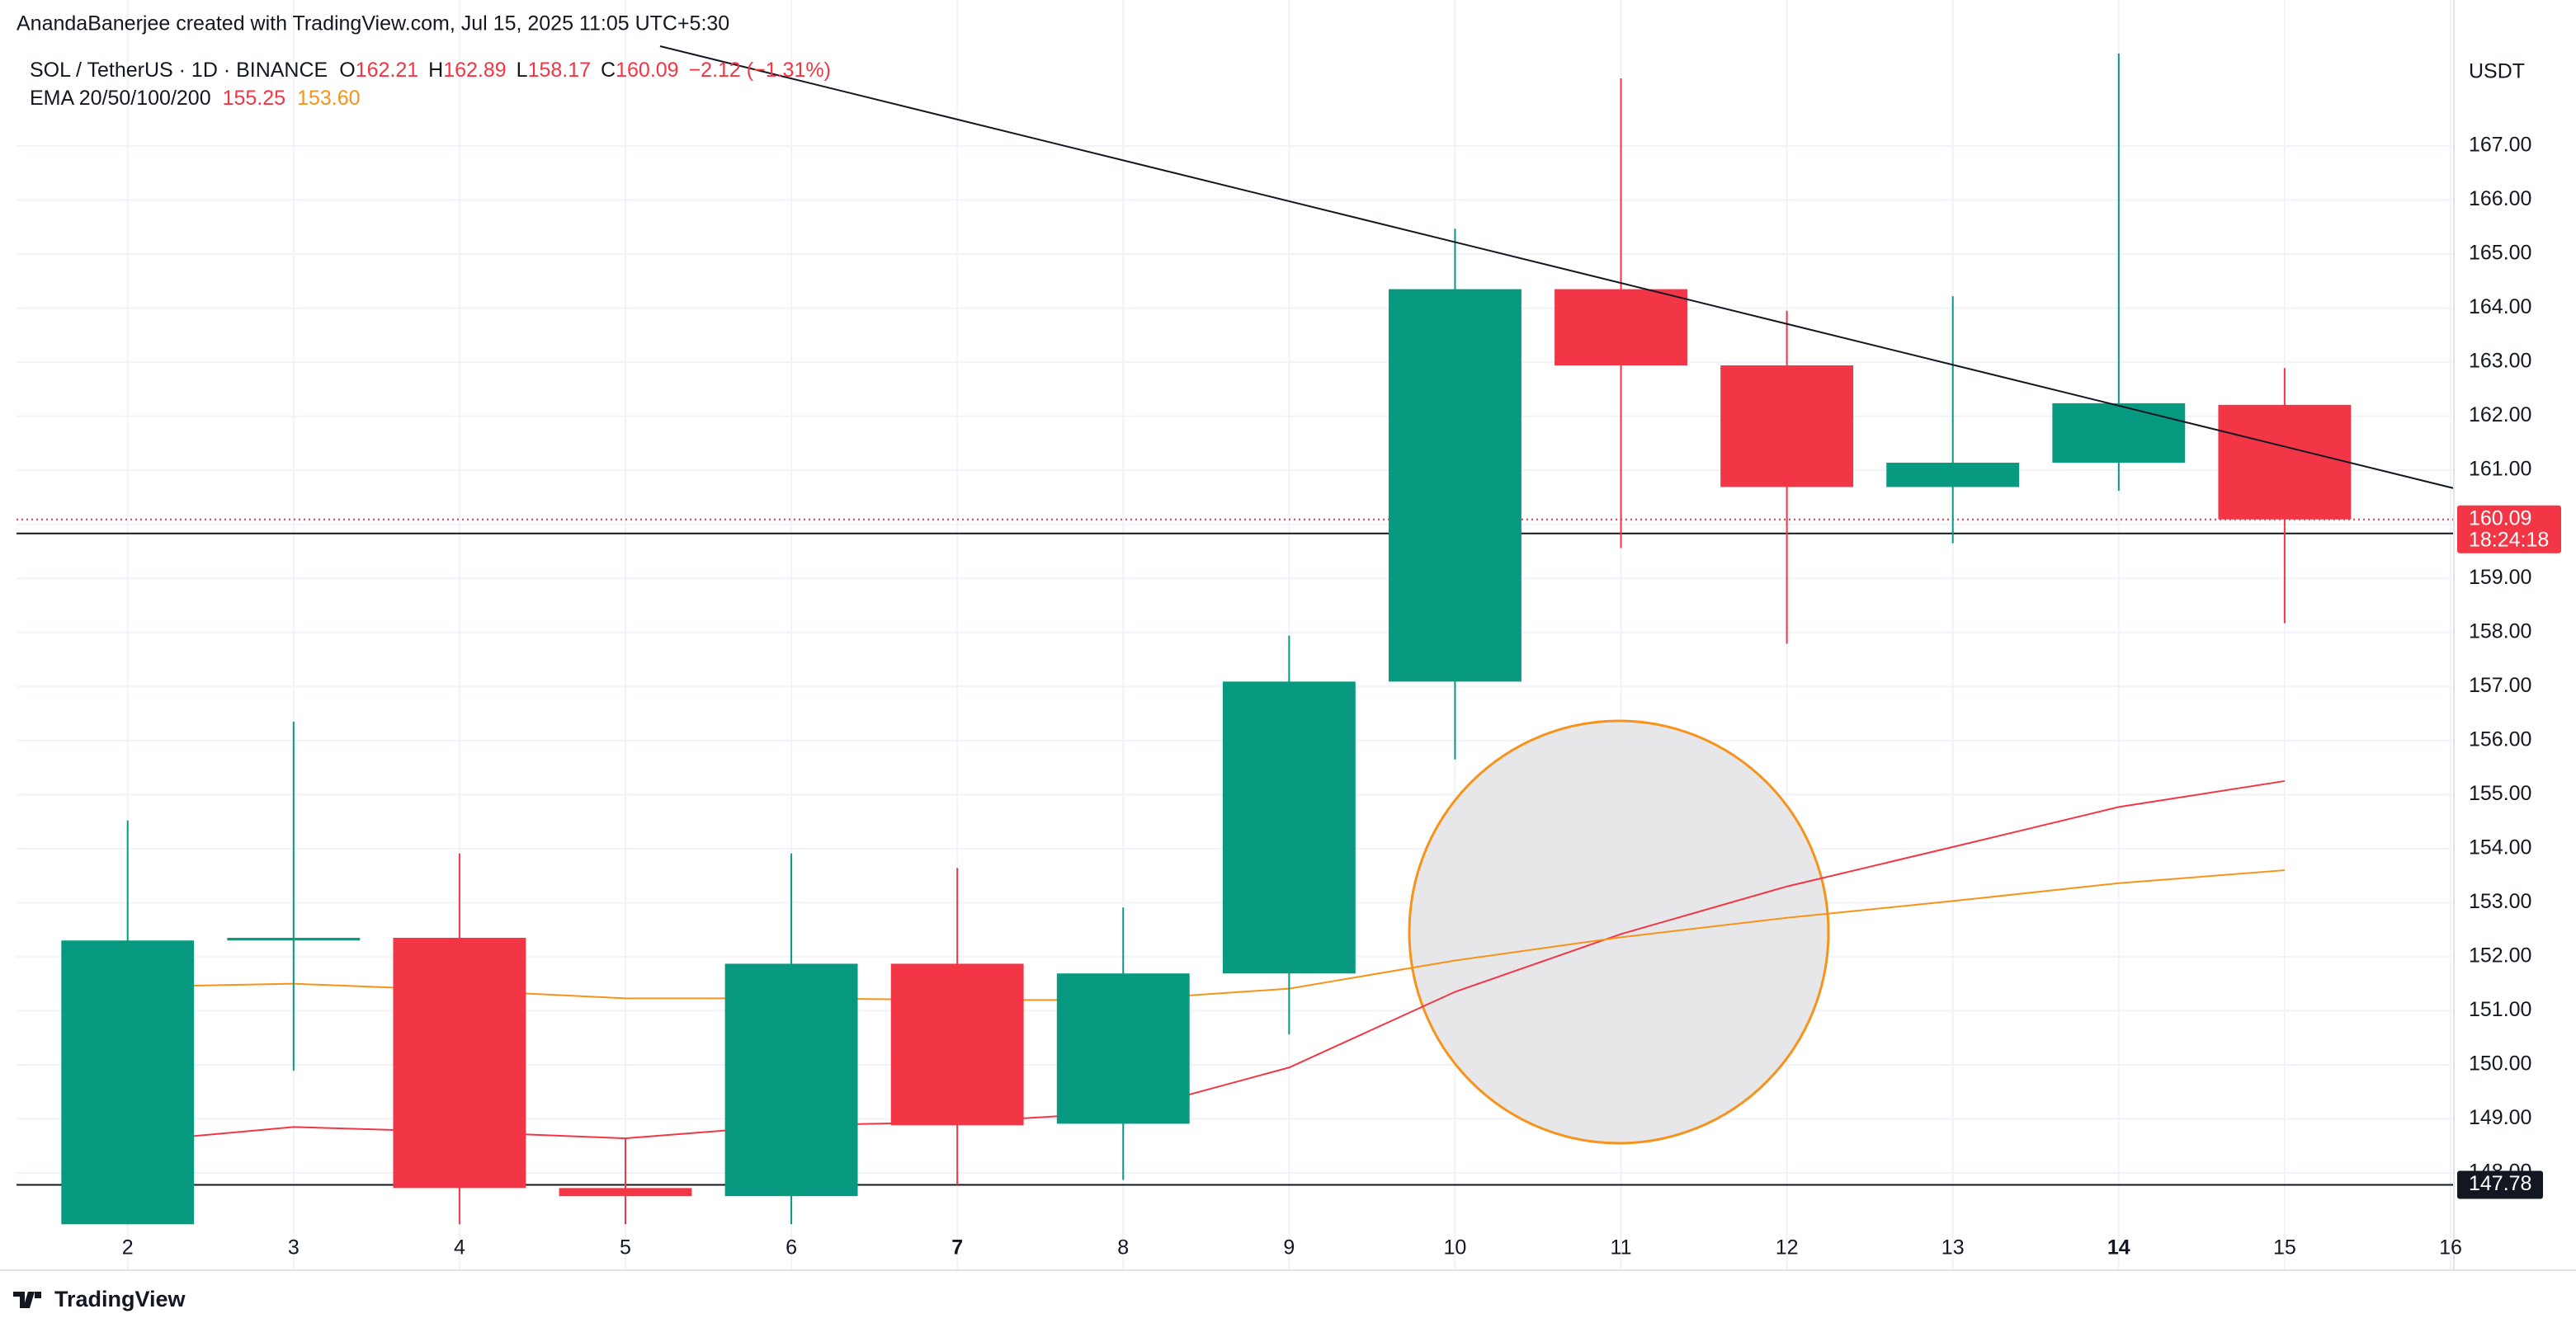 This screenshot has height=1323, width=2576. Describe the element at coordinates (2500, 577) in the screenshot. I see `y-tick-label: 159.00` at that location.